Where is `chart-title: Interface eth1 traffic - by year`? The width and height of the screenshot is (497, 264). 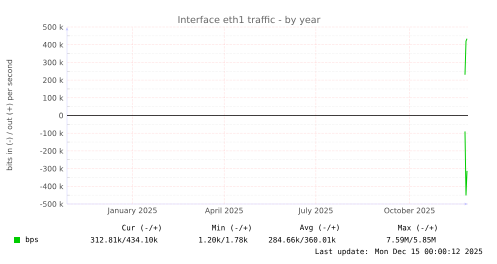
chart-title: Interface eth1 traffic - by year is located at coordinates (249, 20).